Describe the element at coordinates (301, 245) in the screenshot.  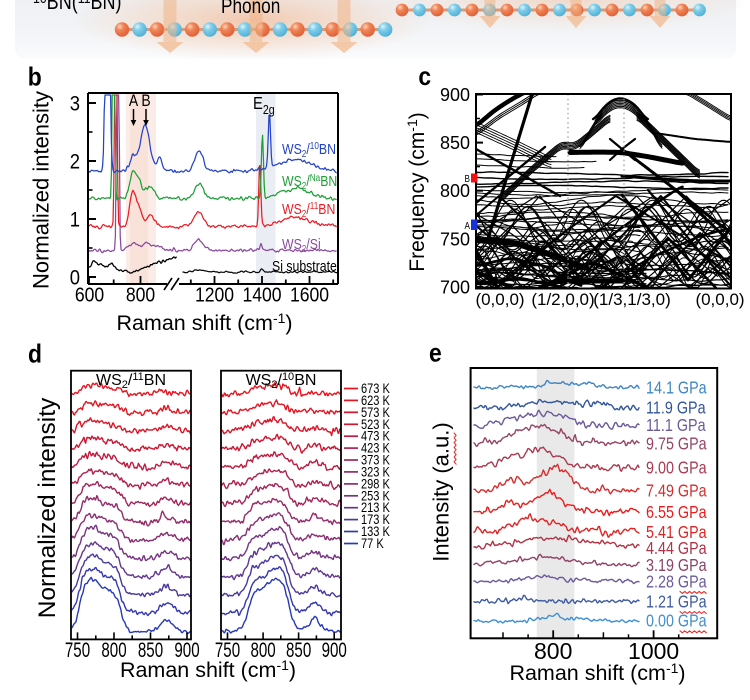
I see `svg-text: WS2/Si` at that location.